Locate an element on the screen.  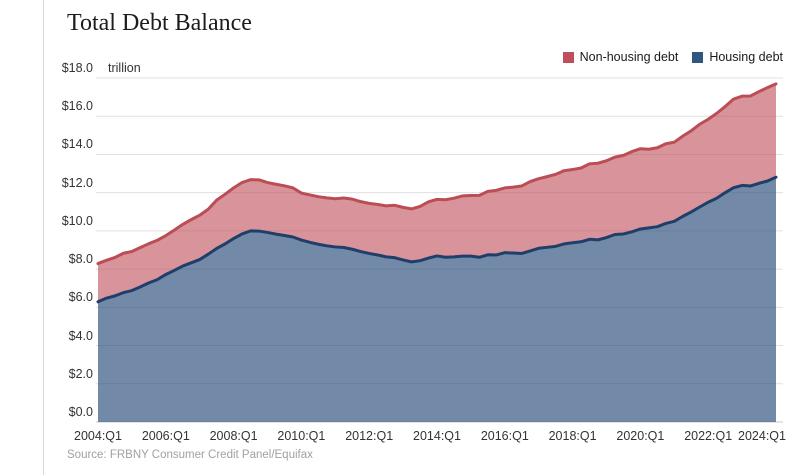
legend-item-housing: Housing debt is located at coordinates (737, 57).